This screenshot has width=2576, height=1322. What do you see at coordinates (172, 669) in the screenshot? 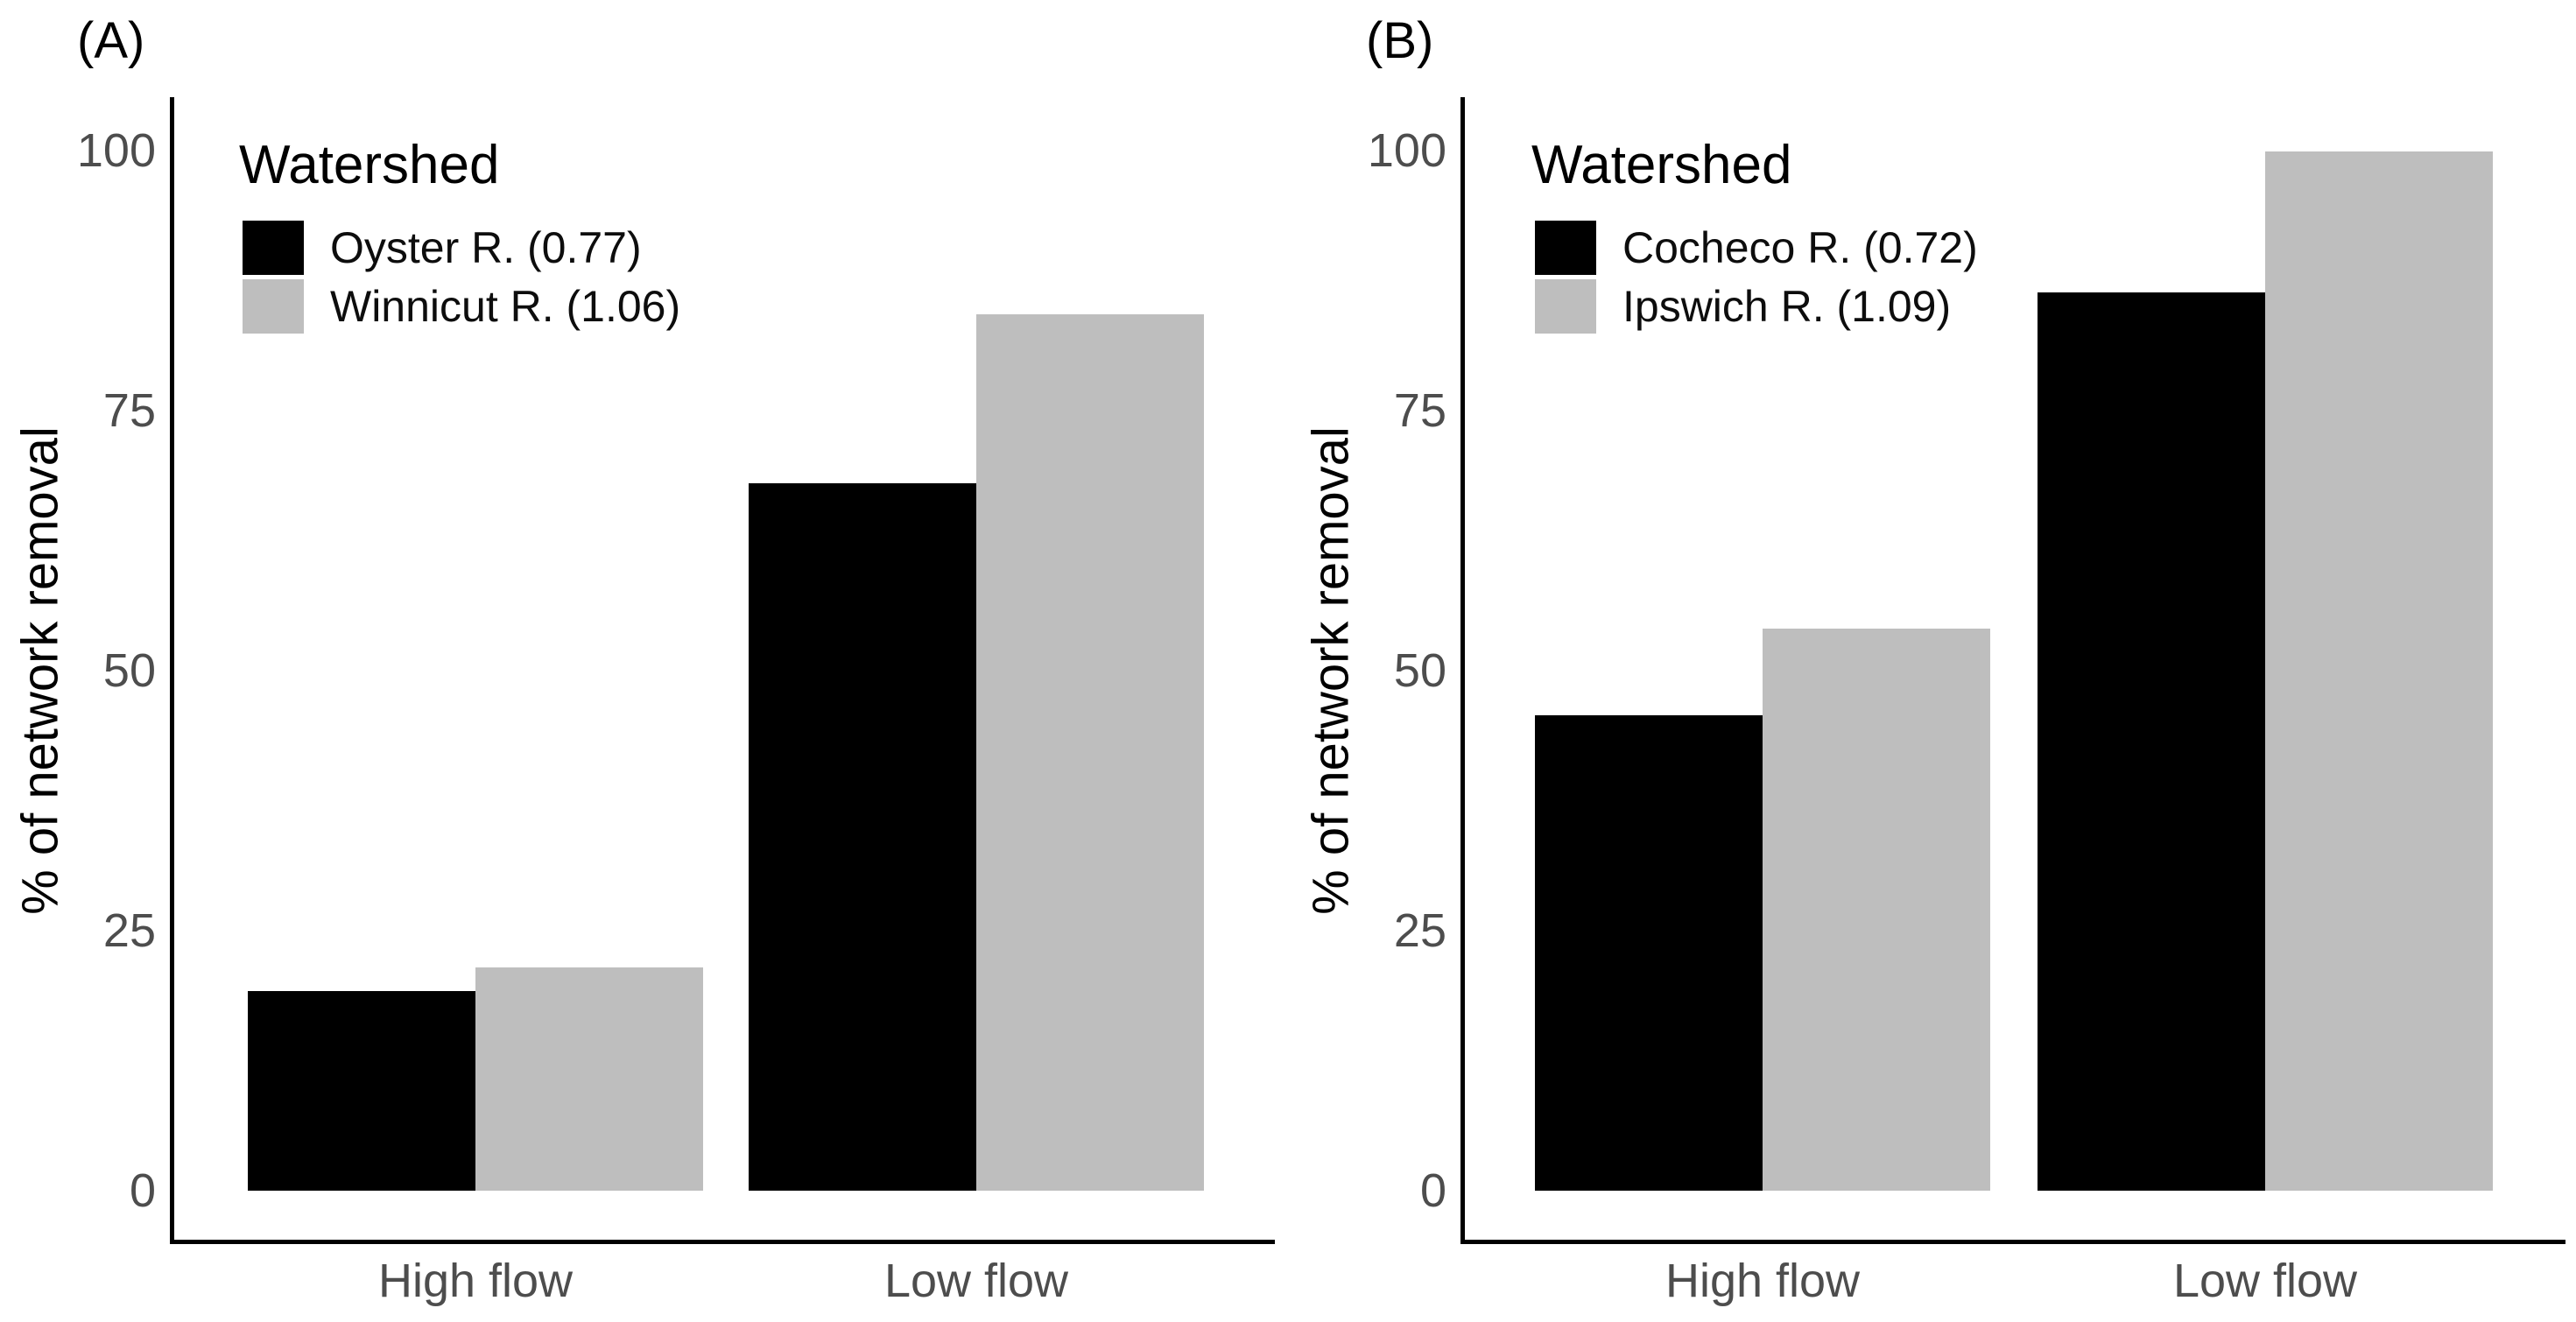
I see `y-axis-line-a` at bounding box center [172, 669].